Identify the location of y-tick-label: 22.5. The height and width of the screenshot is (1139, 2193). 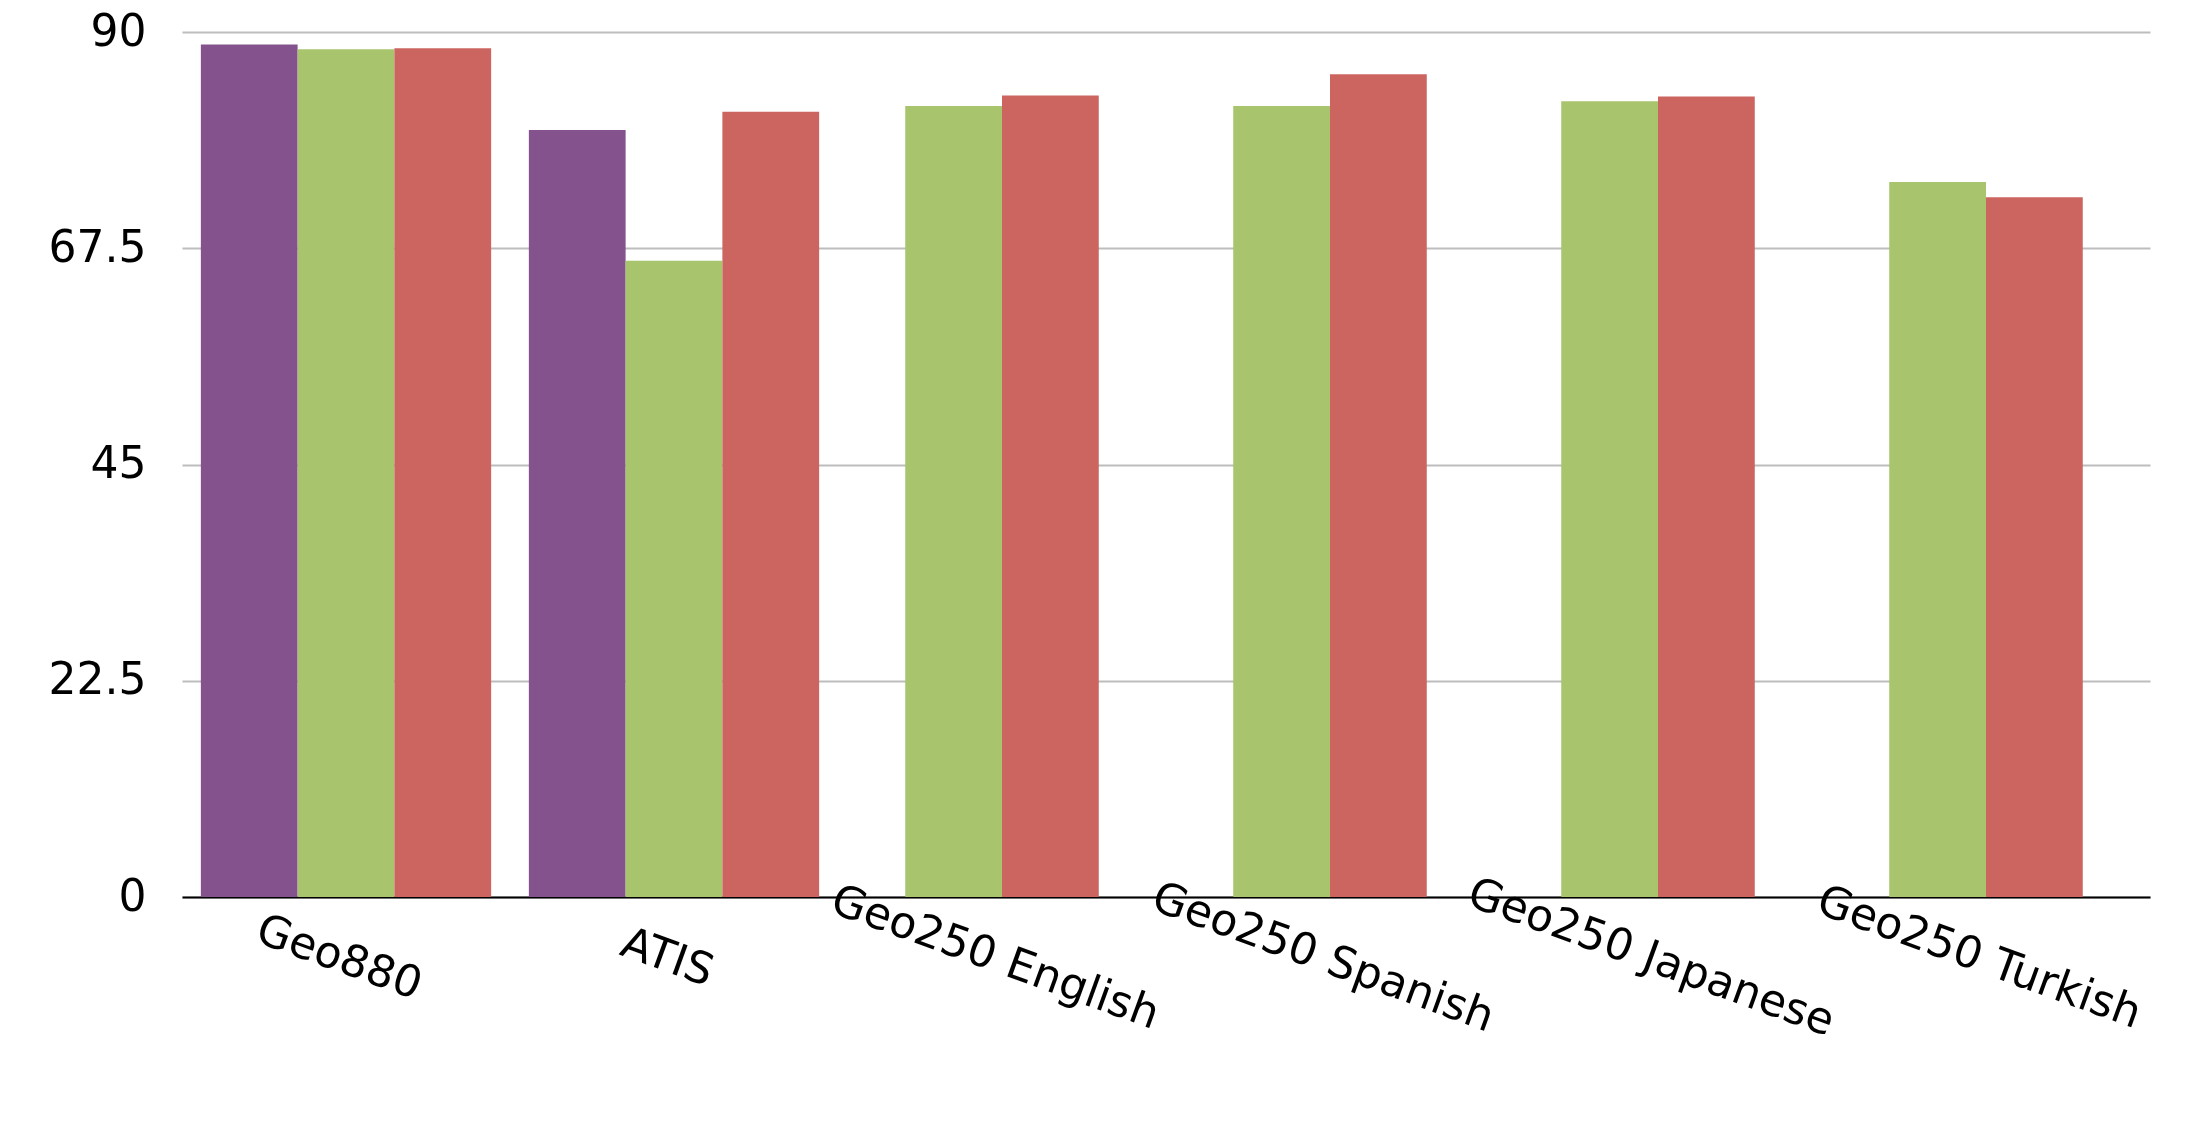
(97, 679).